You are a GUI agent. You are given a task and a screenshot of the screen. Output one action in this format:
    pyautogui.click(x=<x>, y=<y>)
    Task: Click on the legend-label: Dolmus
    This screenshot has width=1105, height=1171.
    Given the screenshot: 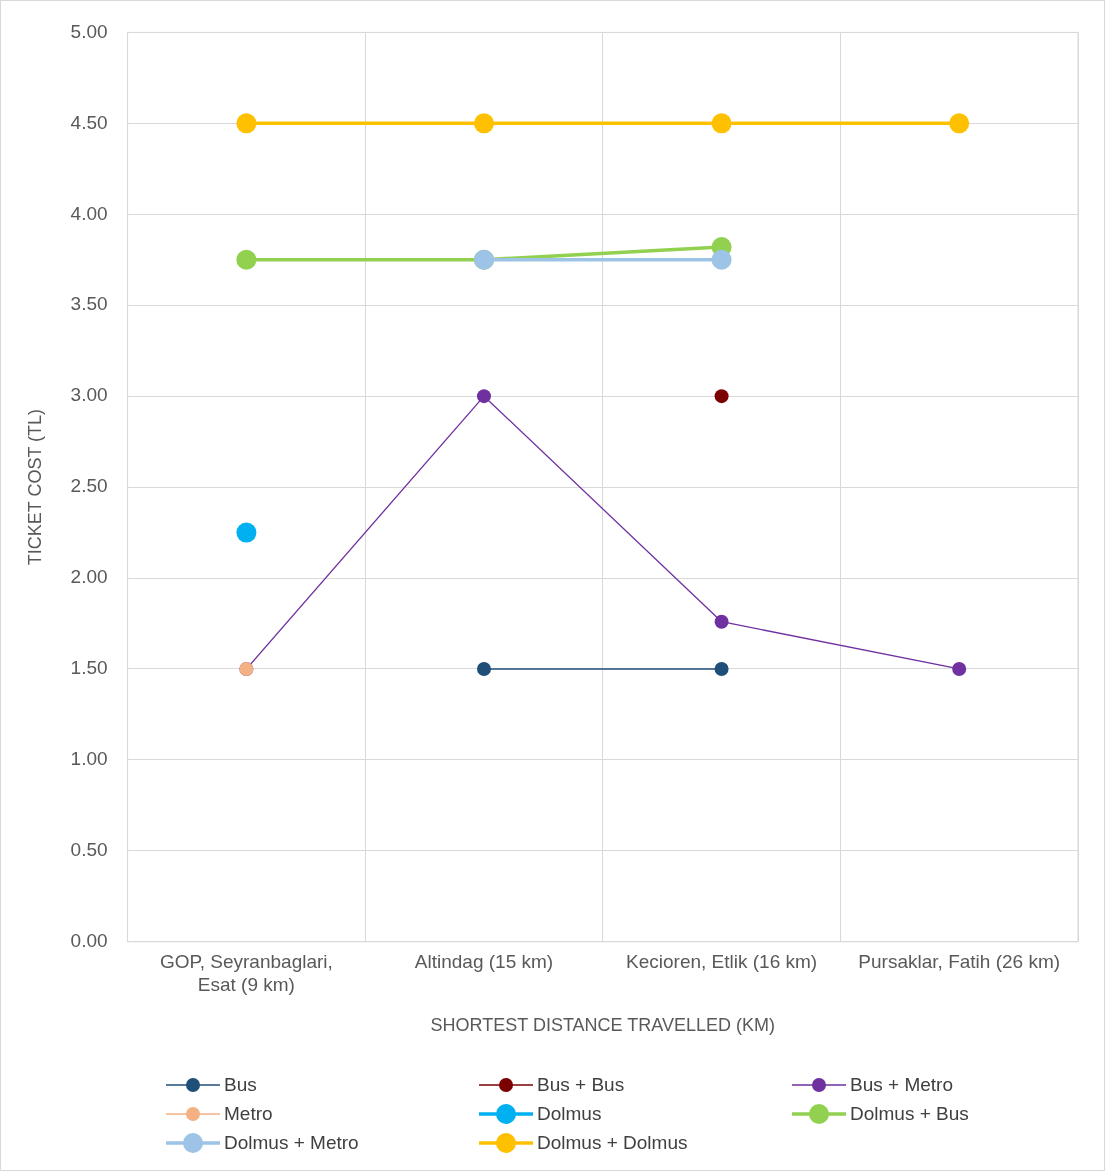 What is the action you would take?
    pyautogui.click(x=569, y=1113)
    